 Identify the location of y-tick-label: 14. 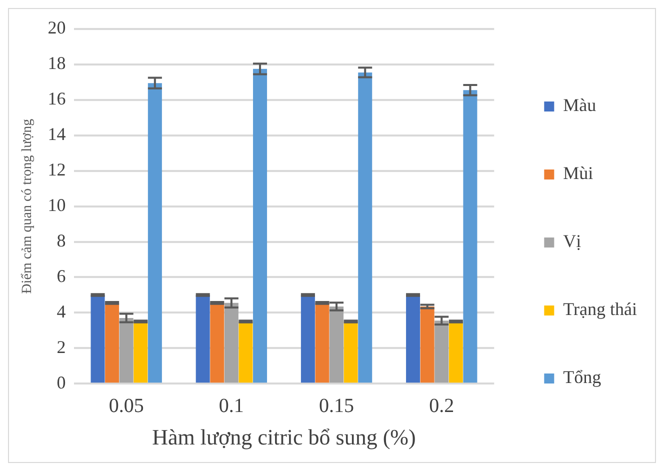
(57, 134).